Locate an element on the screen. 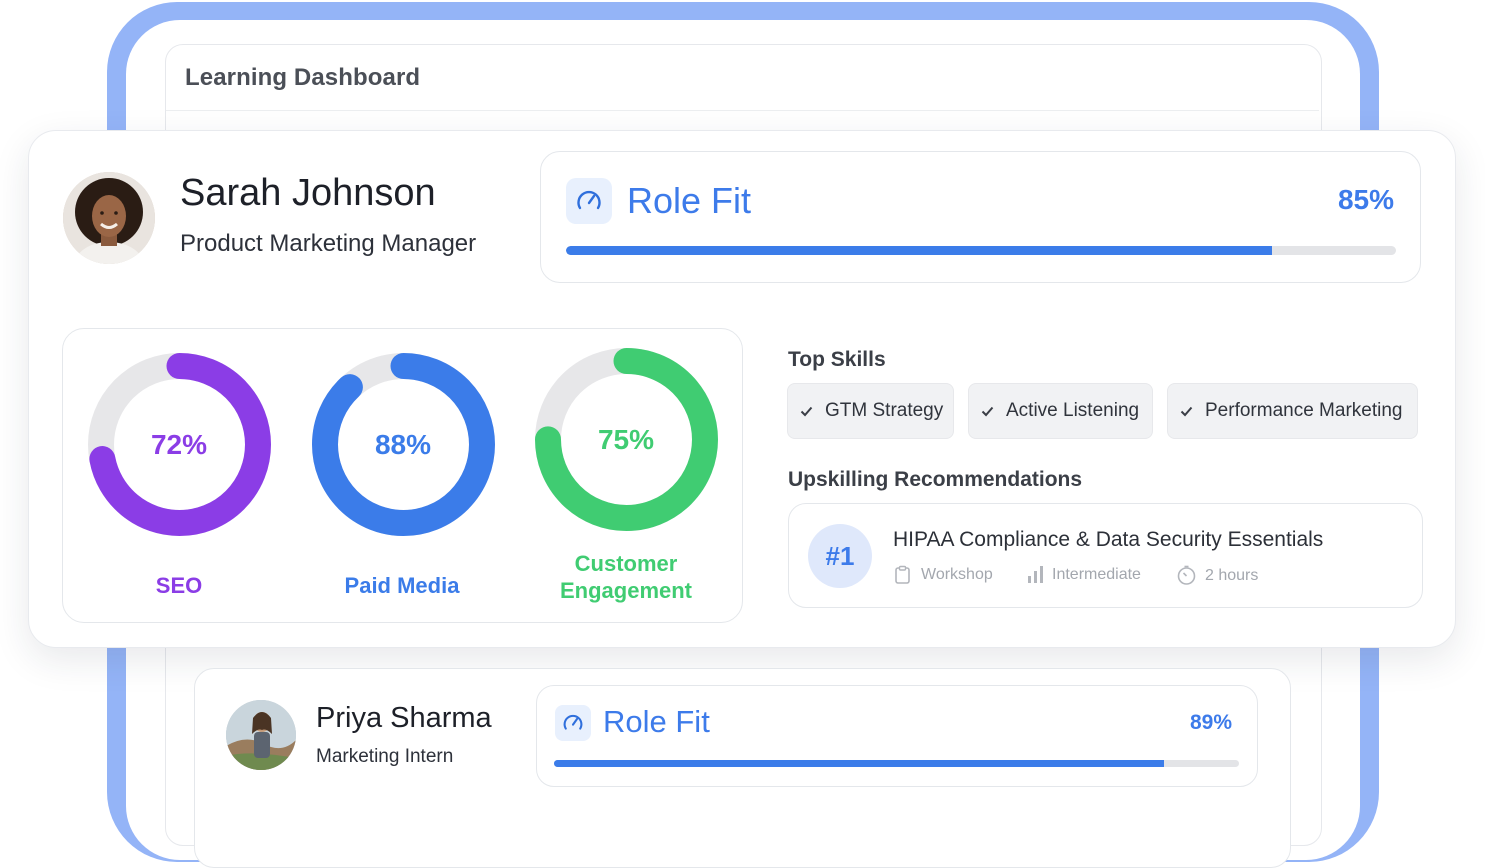  customer-engagement-donut is located at coordinates (626, 439).